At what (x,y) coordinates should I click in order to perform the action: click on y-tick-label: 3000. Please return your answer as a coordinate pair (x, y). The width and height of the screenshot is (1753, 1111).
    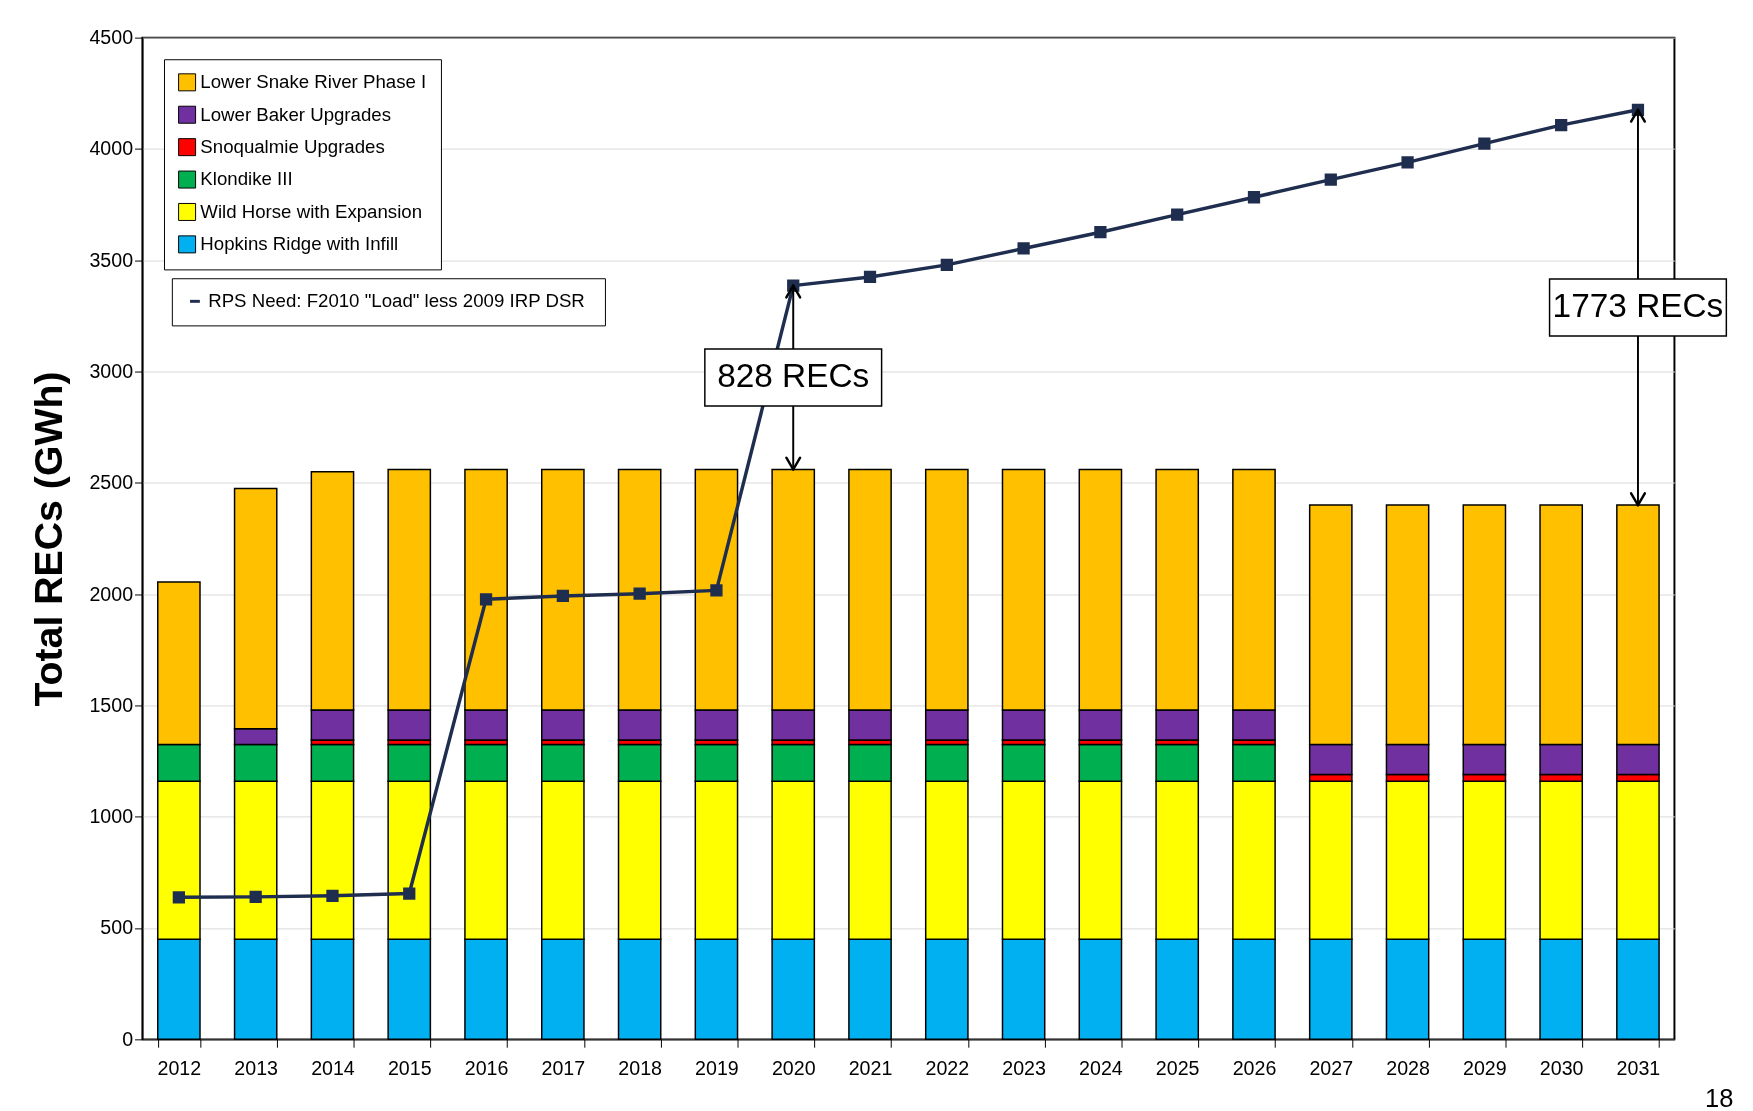
    Looking at the image, I should click on (111, 370).